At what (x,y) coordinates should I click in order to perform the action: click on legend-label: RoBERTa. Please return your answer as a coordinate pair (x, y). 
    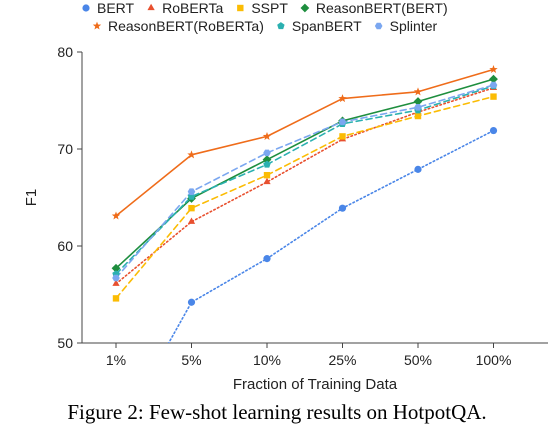
    Looking at the image, I should click on (192, 8).